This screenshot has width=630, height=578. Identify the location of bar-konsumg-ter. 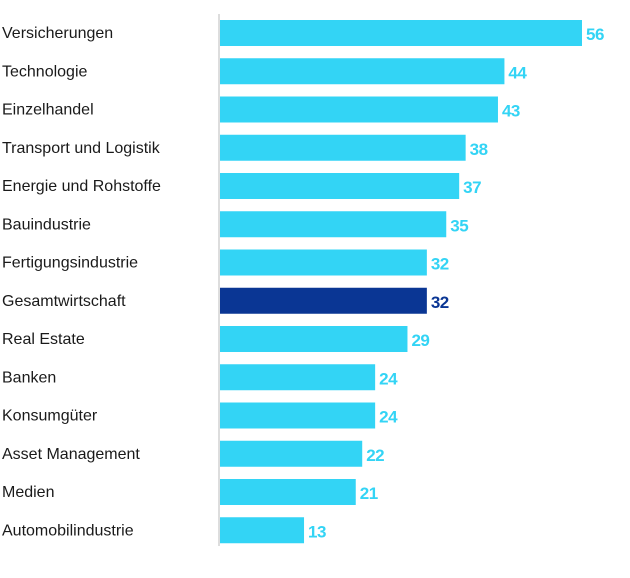
(298, 415).